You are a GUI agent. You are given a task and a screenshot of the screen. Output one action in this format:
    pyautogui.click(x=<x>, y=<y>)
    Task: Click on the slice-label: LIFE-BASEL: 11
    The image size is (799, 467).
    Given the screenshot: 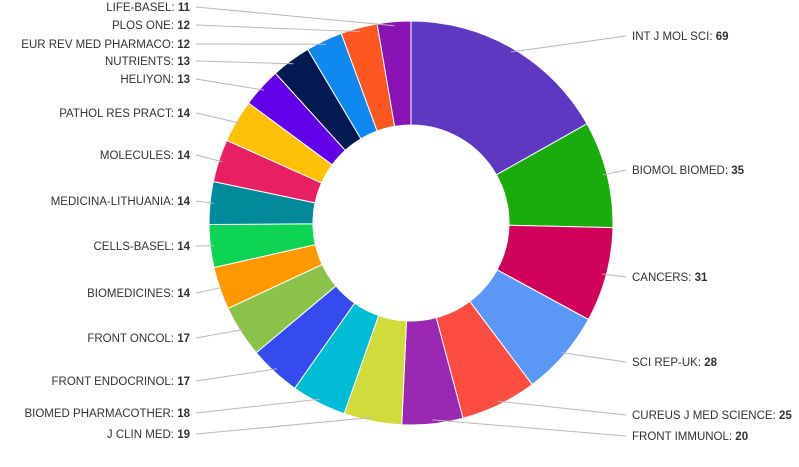 What is the action you would take?
    pyautogui.click(x=148, y=8)
    